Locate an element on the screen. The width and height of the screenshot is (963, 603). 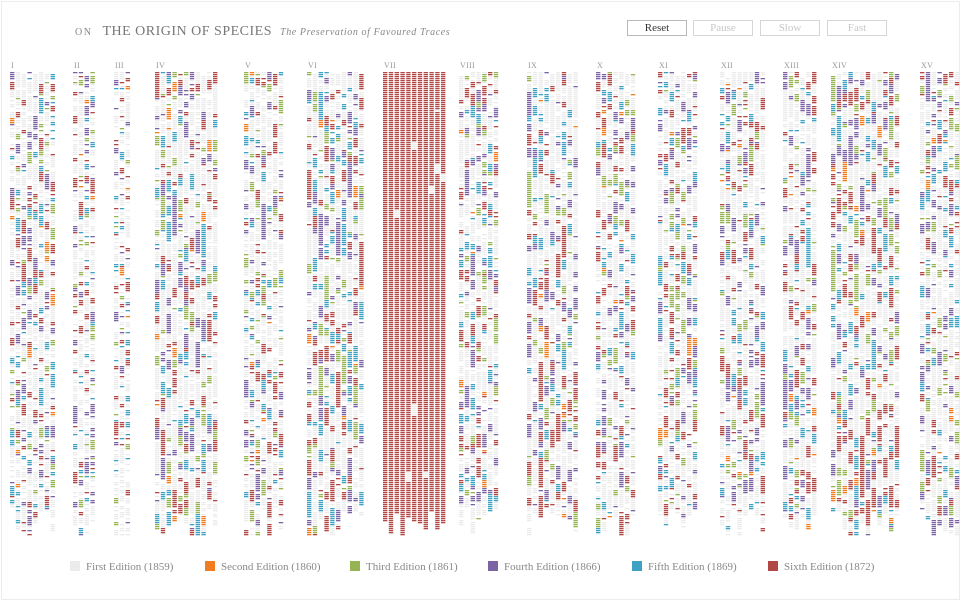
legend-label: Second Edition (1860) is located at coordinates (271, 567).